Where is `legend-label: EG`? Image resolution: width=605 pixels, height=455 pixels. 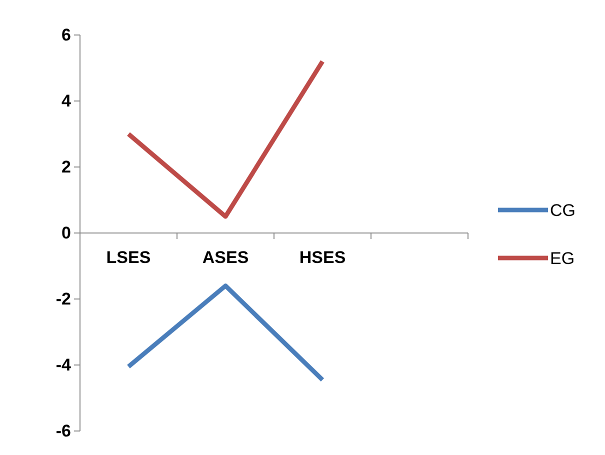 legend-label: EG is located at coordinates (562, 258).